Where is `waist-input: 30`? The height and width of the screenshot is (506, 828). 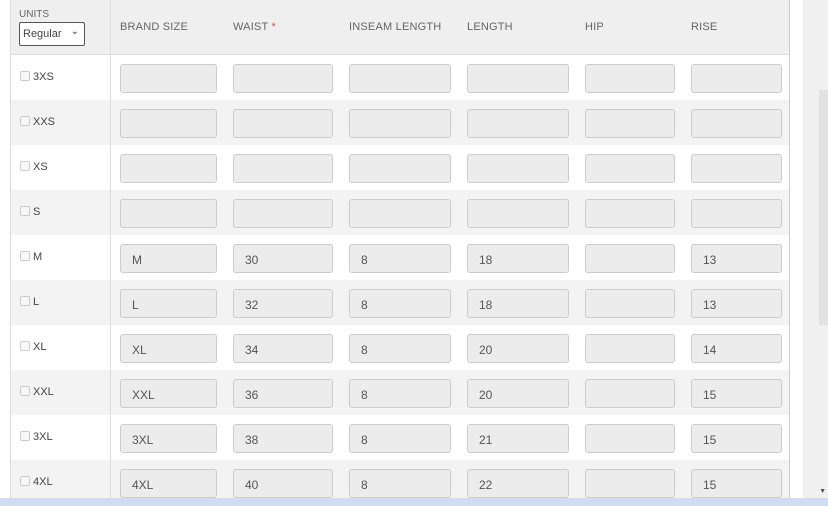
waist-input: 30 is located at coordinates (283, 258).